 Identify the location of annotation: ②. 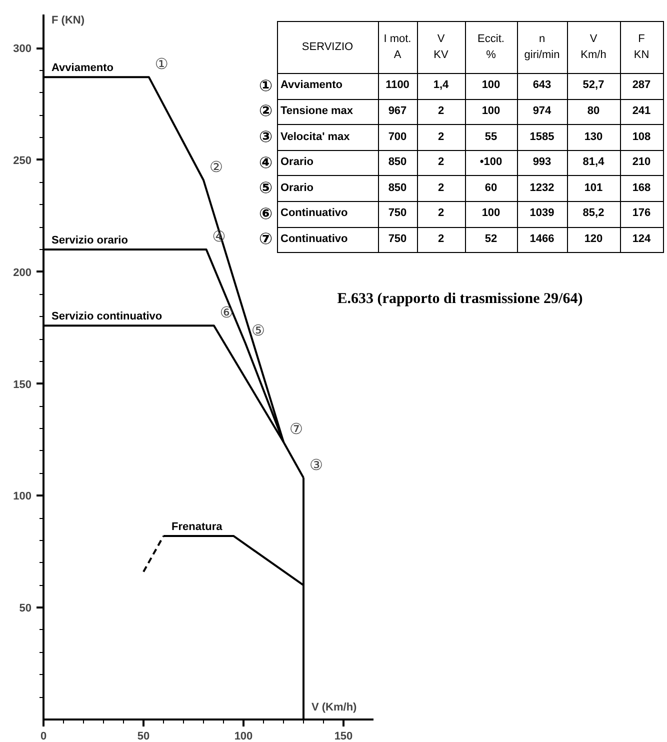
(216, 167).